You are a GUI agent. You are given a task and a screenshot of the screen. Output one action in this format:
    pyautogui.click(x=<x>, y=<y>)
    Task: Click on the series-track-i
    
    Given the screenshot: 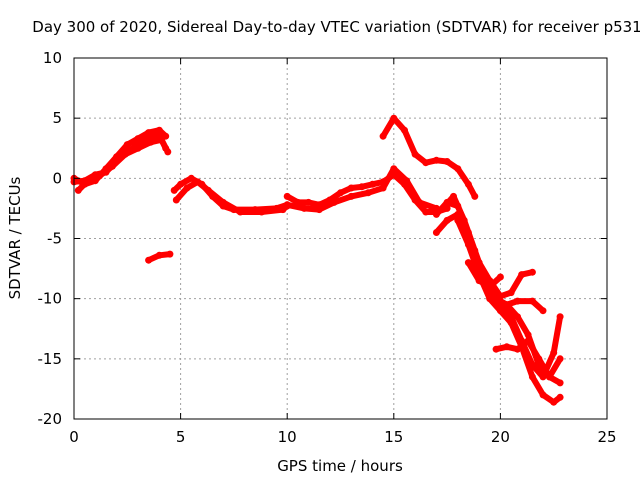 What is the action you would take?
    pyautogui.click(x=429, y=157)
    